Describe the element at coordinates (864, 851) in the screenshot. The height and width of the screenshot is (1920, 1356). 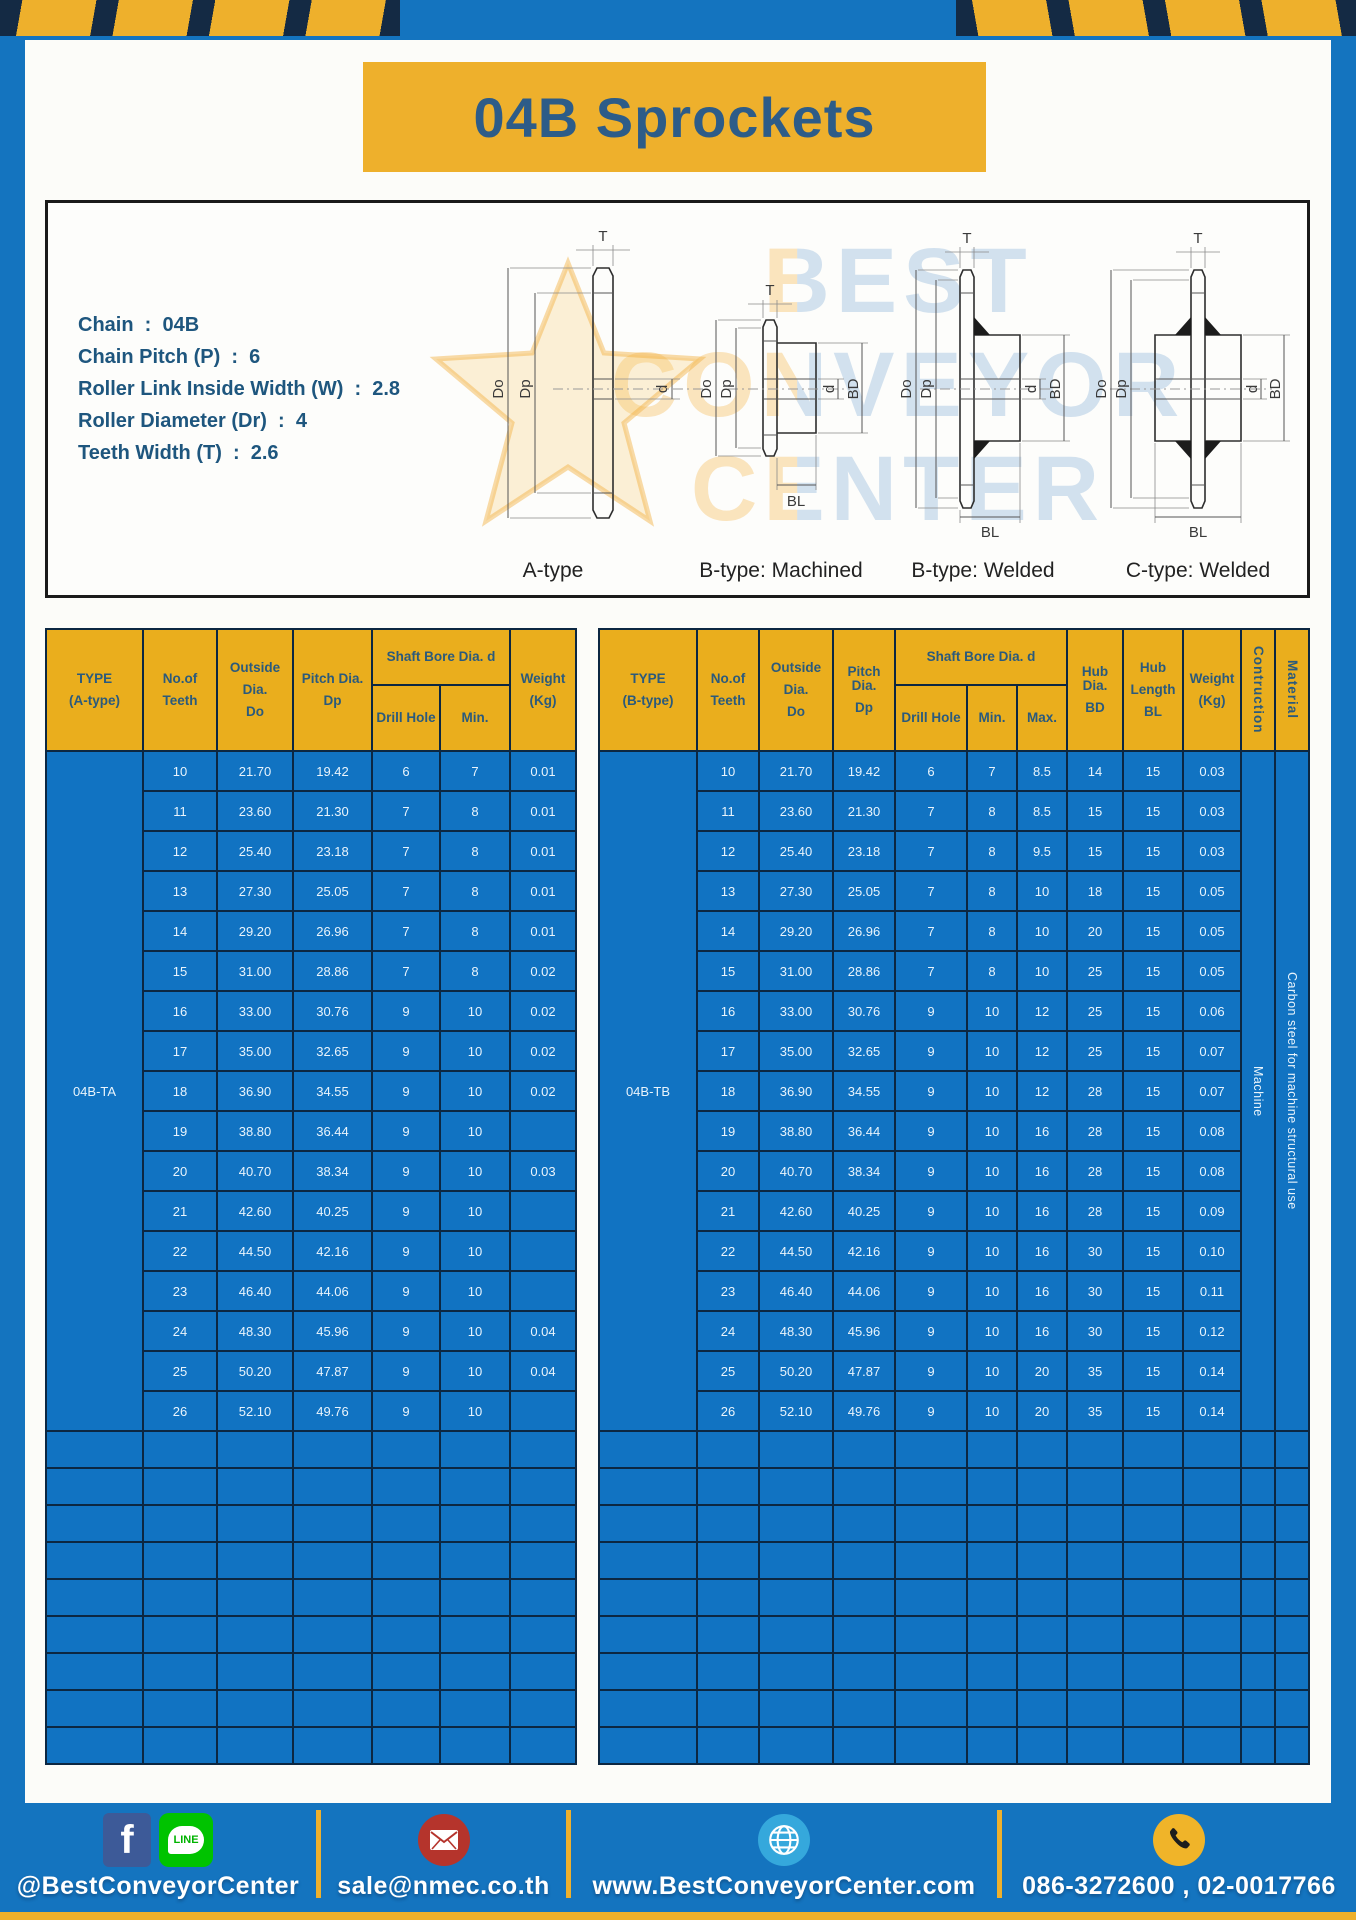
I see `cell-pitch-dia: 23.18` at that location.